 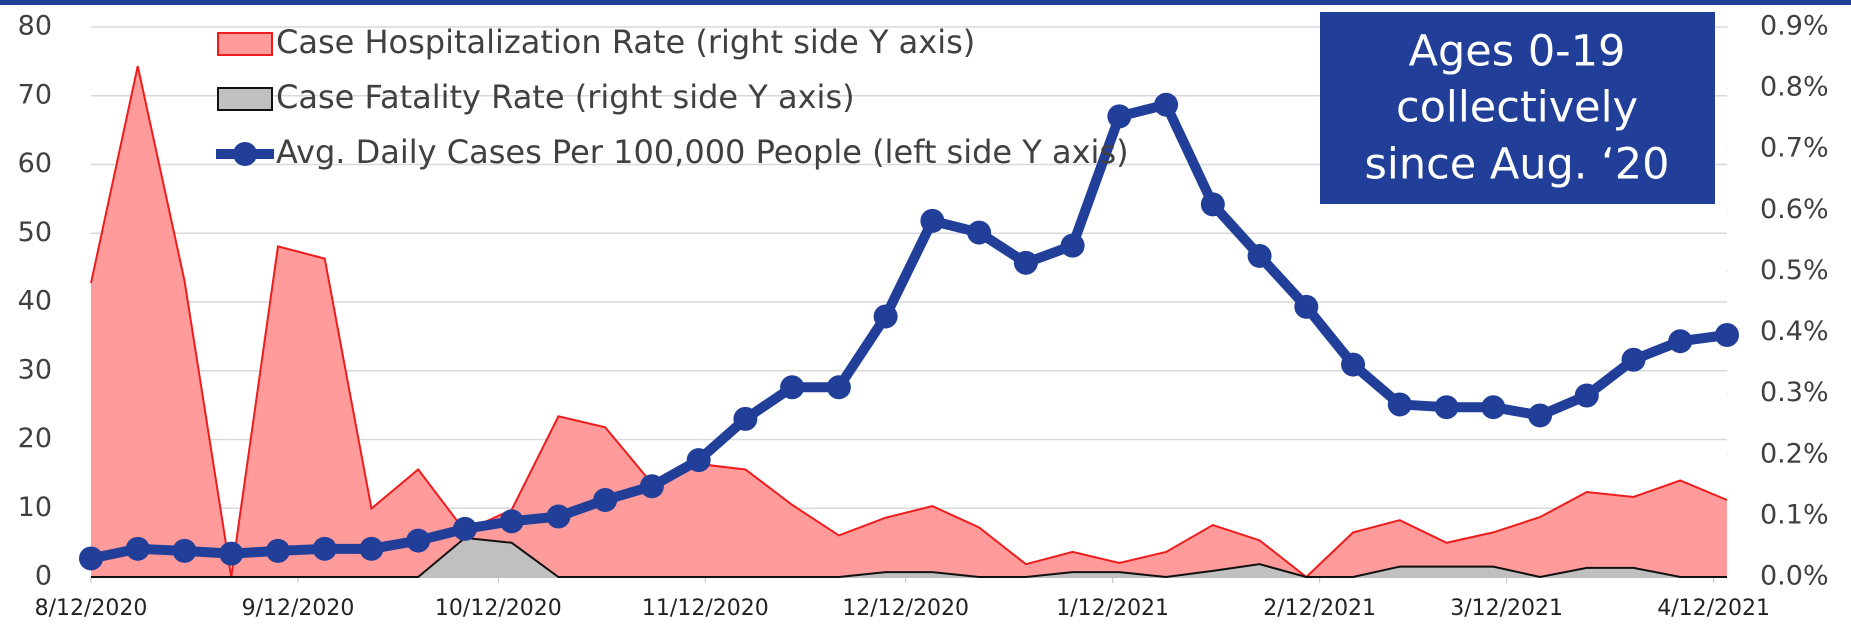 I want to click on y-tick-label: 0, so click(x=43, y=576).